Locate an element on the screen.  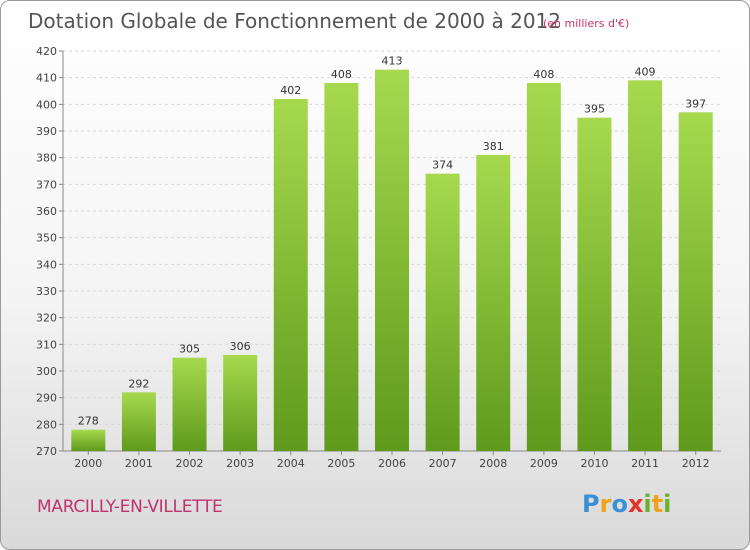
y-tick-label: 360 is located at coordinates (46, 211).